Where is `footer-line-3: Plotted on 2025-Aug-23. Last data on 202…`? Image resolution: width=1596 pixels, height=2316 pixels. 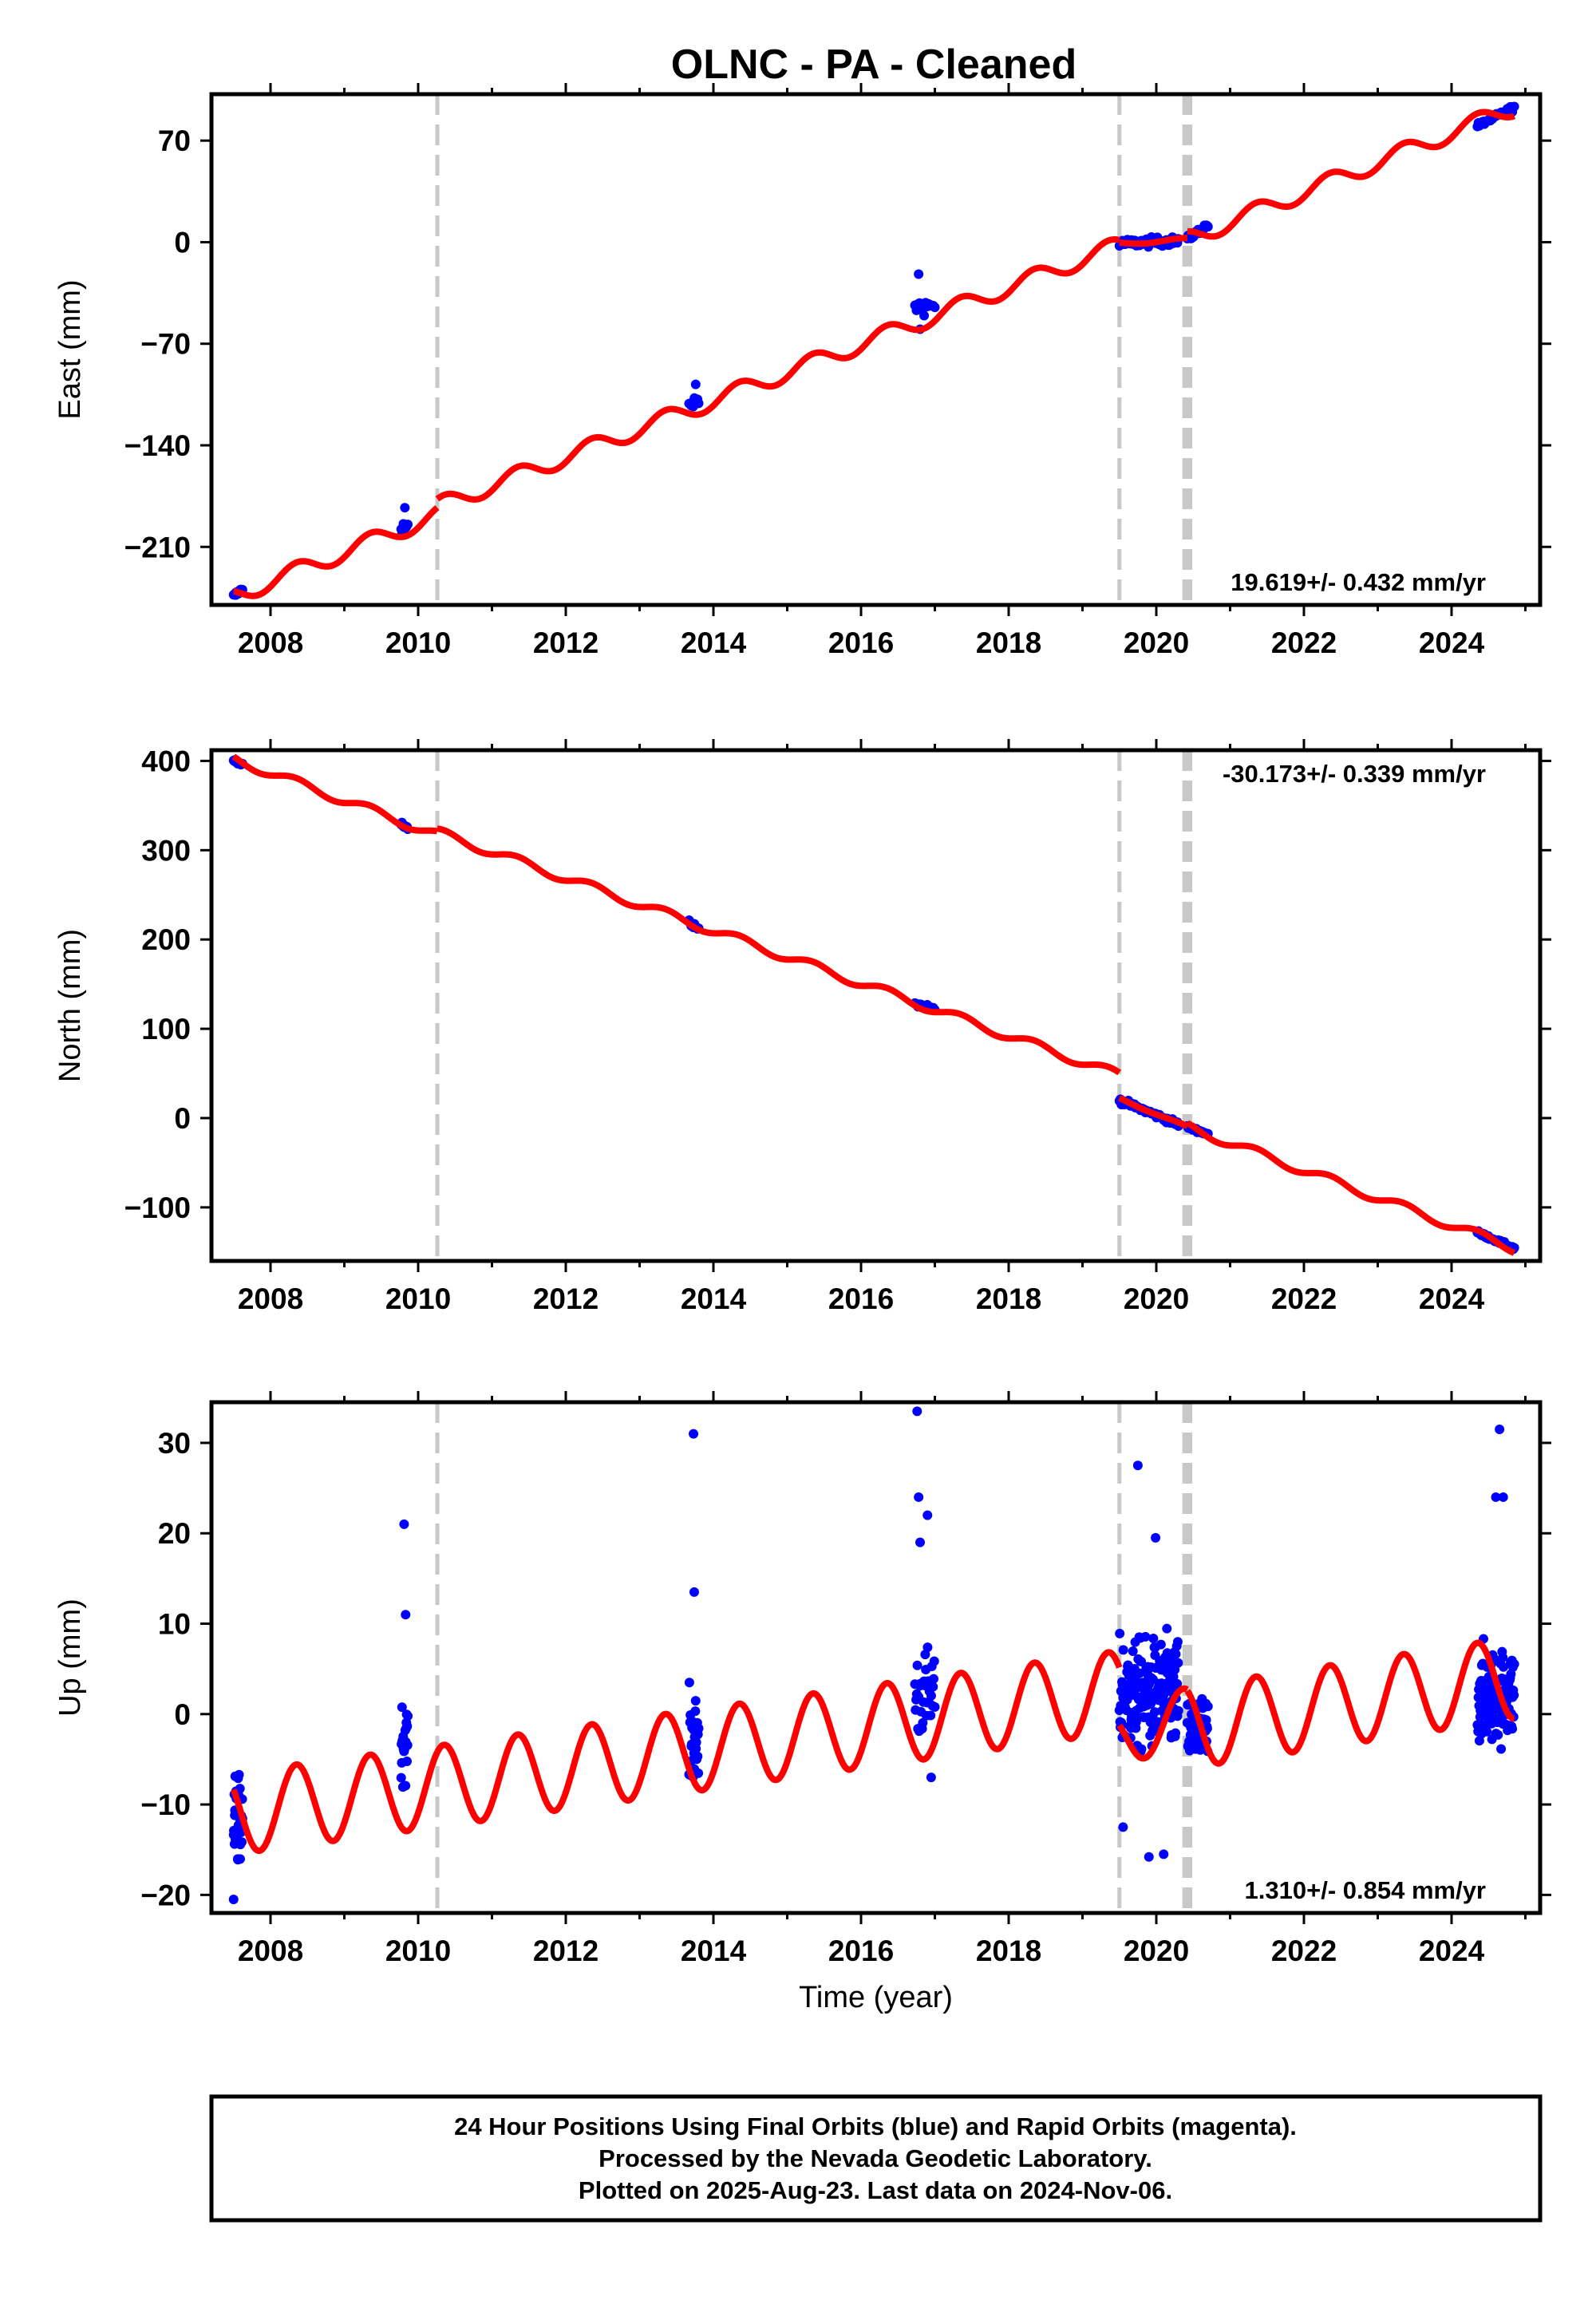
footer-line-3: Plotted on 2025-Aug-23. Last data on 202… is located at coordinates (875, 2190).